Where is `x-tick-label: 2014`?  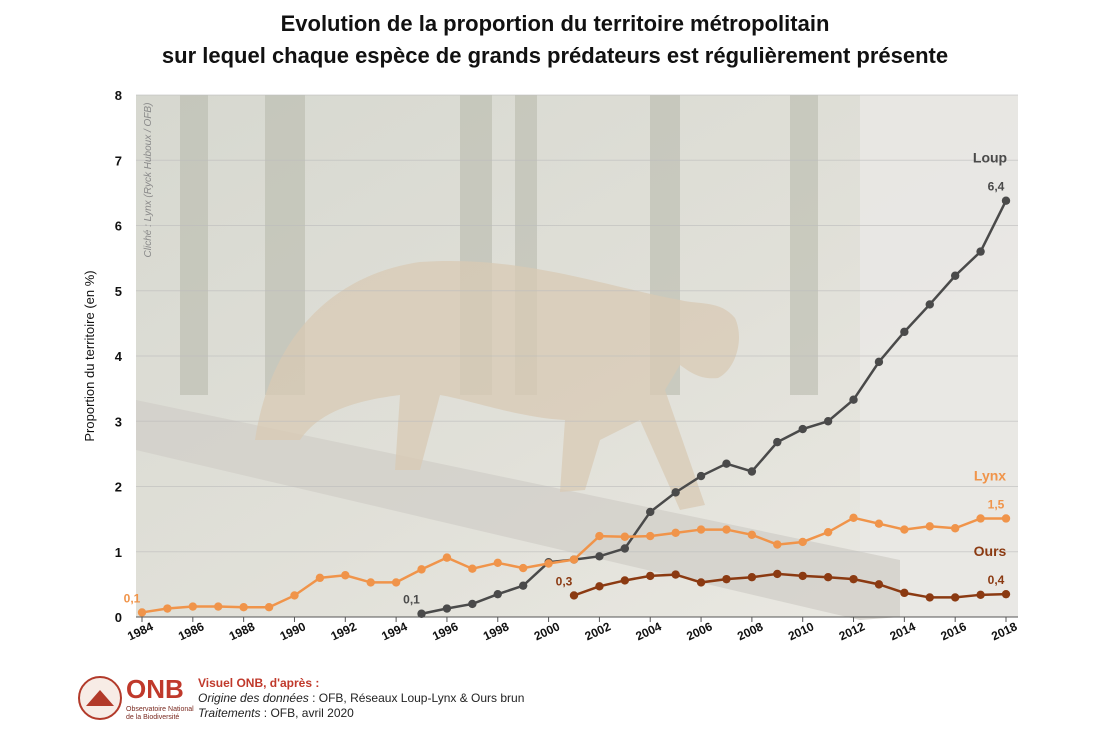 x-tick-label: 2014 is located at coordinates (903, 631).